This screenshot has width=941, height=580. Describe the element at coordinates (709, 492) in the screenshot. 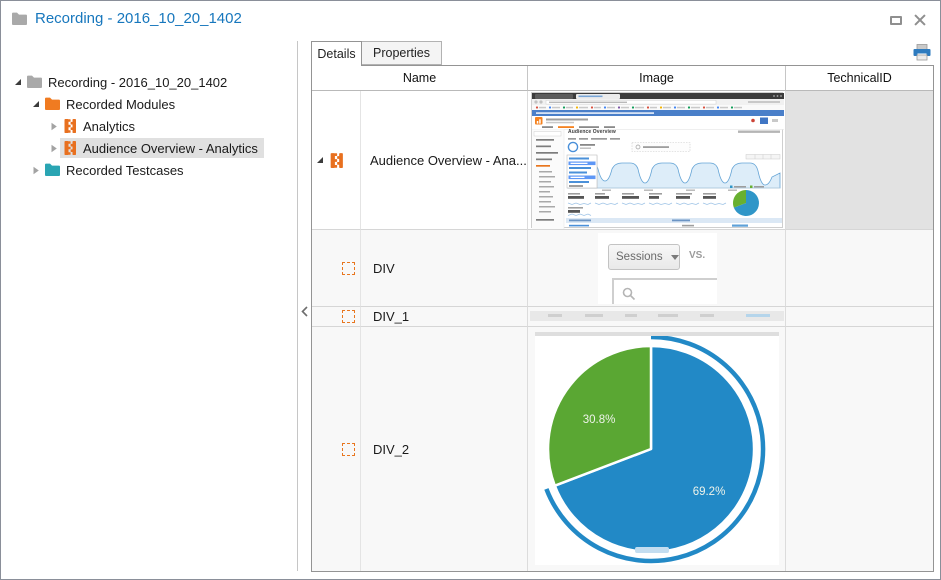

I see `pie-label-blue: 69.2%` at that location.